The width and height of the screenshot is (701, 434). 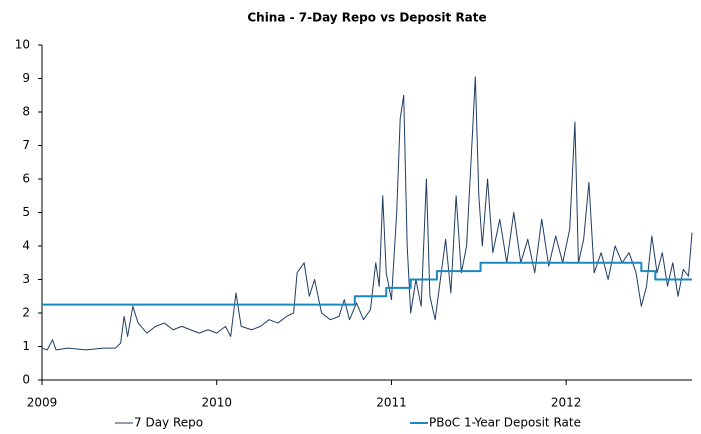 I want to click on series-line, so click(x=367, y=283).